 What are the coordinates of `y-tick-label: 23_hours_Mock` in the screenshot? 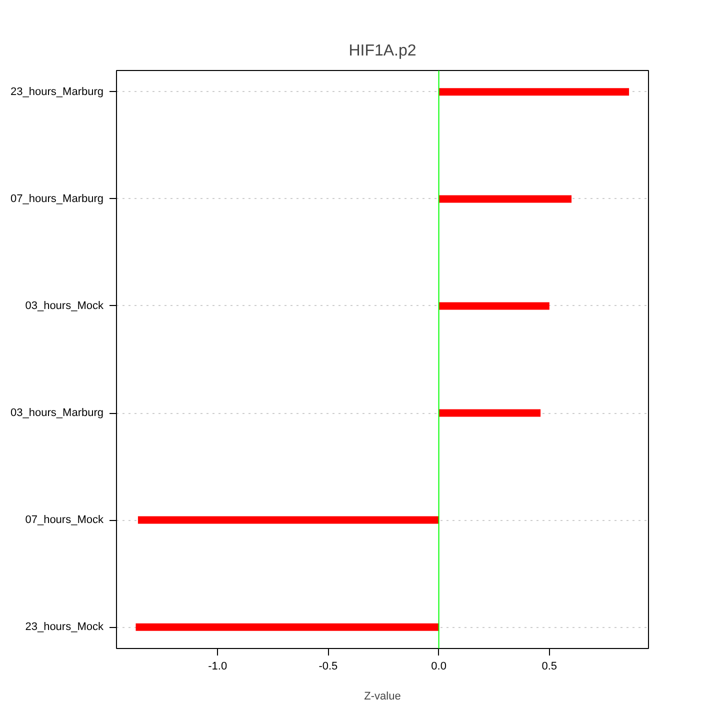 It's located at (64, 627).